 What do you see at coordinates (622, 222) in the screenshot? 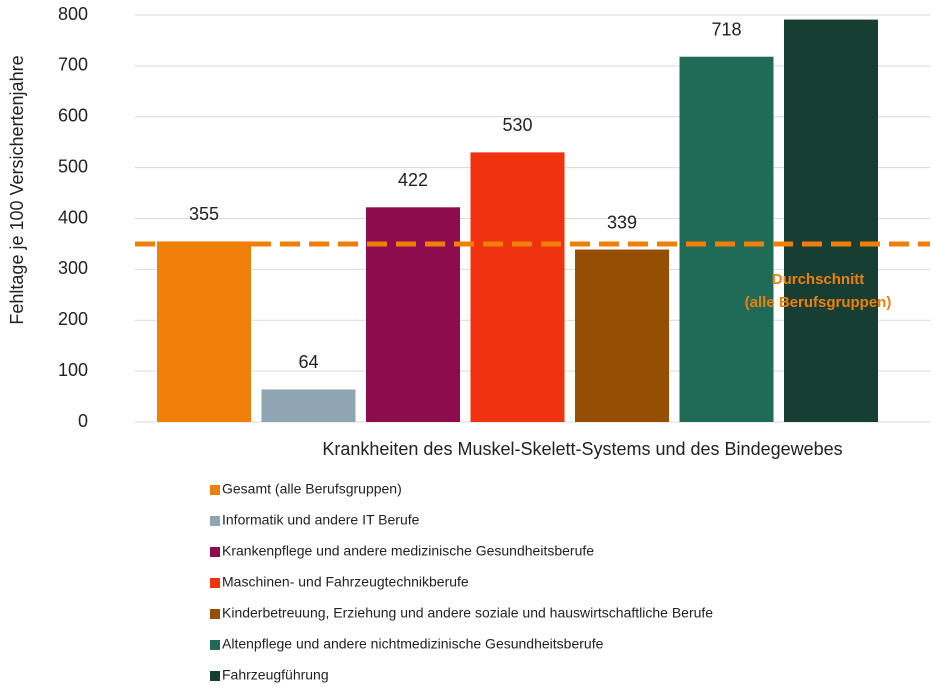
I see `data-label: 339` at bounding box center [622, 222].